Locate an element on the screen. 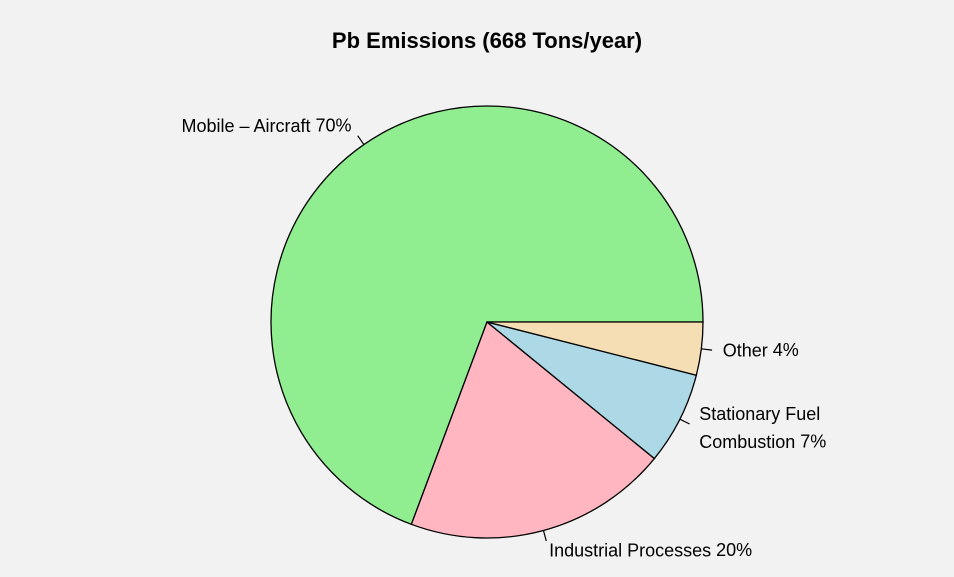  slice-label-line: Combustion is located at coordinates (747, 442).